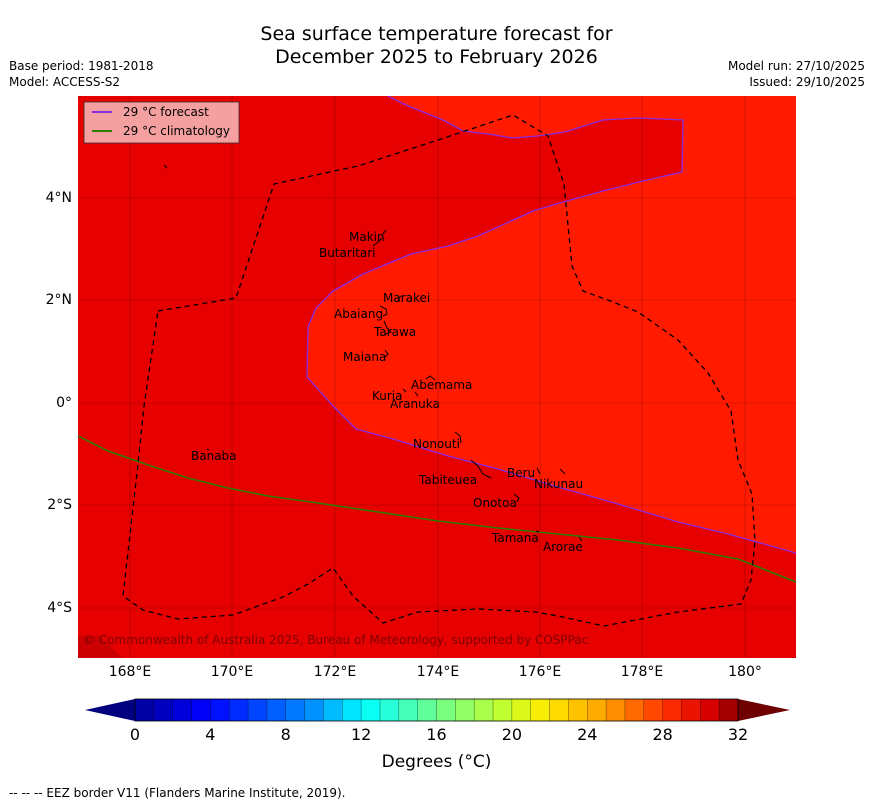  Describe the element at coordinates (135, 734) in the screenshot. I see `colorbar-label: 0` at that location.